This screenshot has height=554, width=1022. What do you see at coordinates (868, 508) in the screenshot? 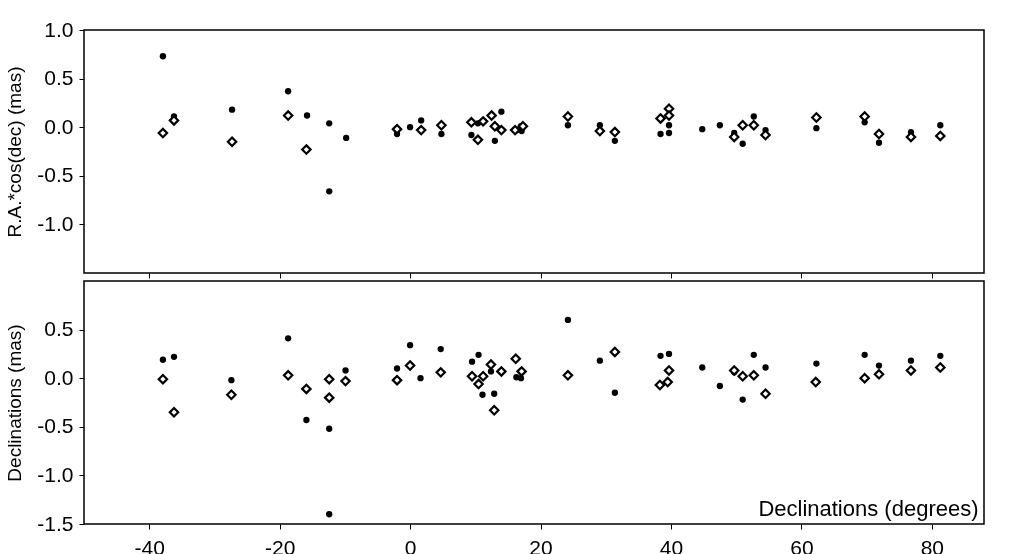
I see `x-axis-title: Declinations (degrees)` at bounding box center [868, 508].